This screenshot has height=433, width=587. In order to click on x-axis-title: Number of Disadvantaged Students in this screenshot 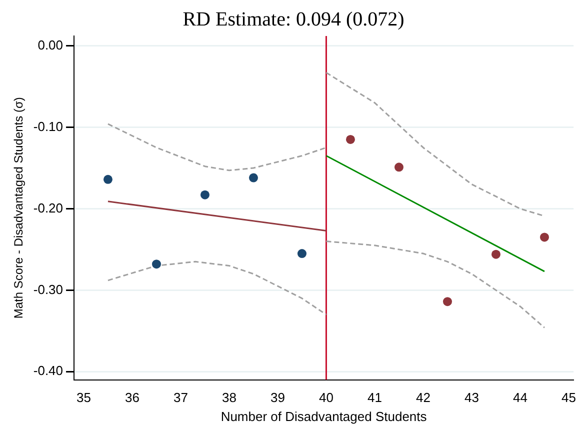, I will do `click(324, 416)`.